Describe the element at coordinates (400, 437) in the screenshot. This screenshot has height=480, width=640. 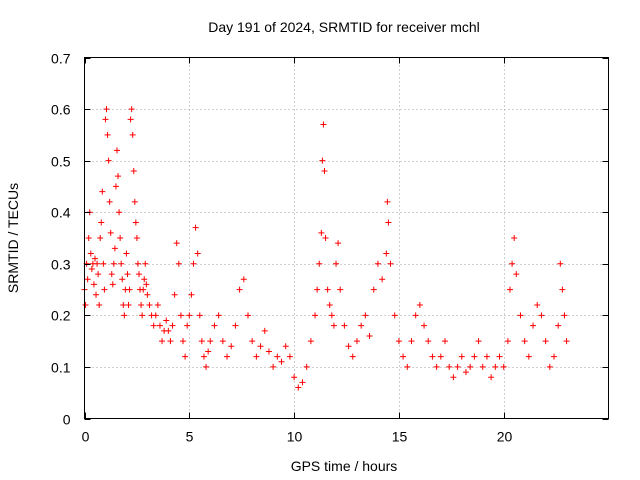
I see `x-tick-label: 15` at that location.